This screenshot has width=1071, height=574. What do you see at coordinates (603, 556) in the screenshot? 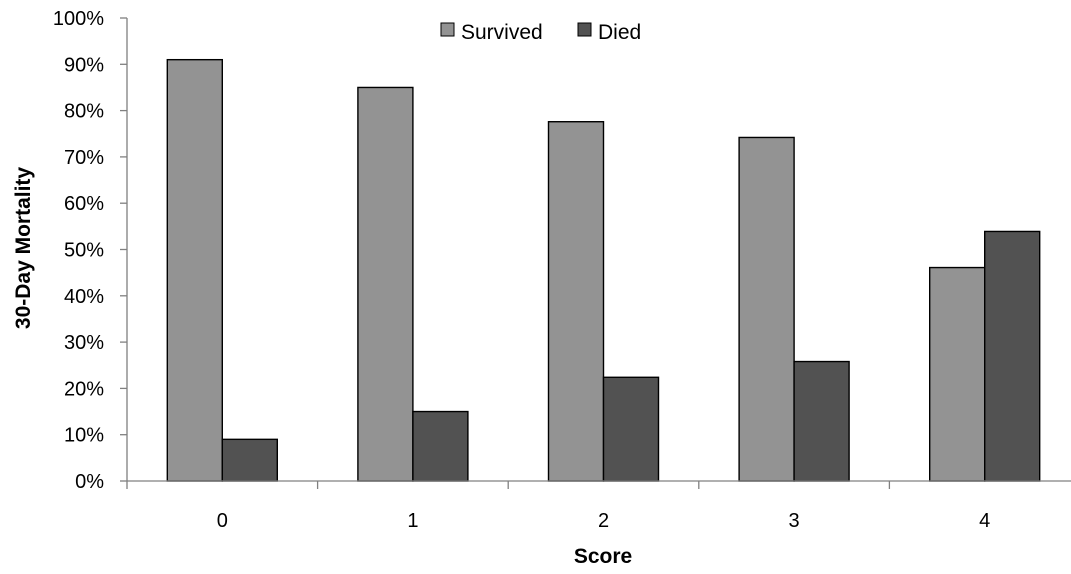
I see `x-axis-title: Score` at bounding box center [603, 556].